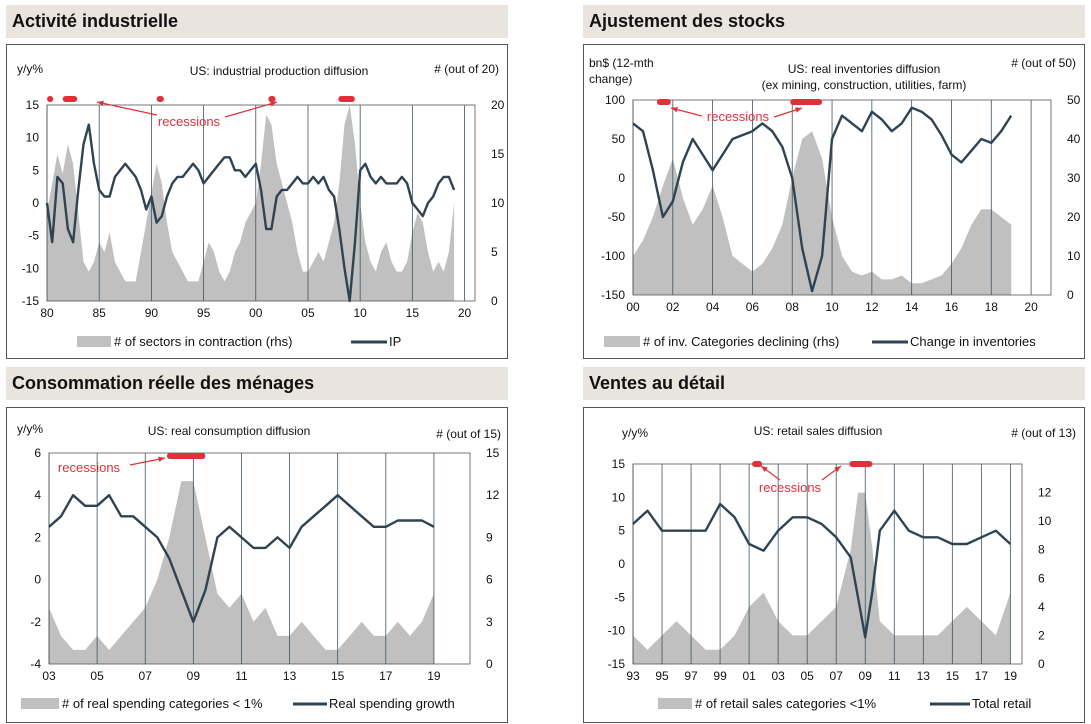 The height and width of the screenshot is (724, 1091). I want to click on y-left-tick-label: -150, so click(613, 295).